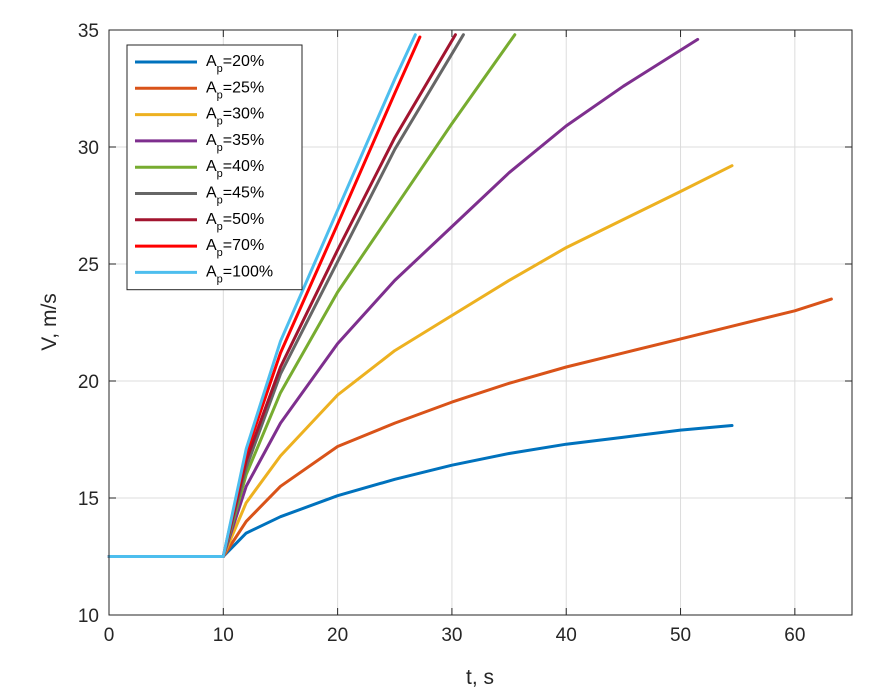 The height and width of the screenshot is (696, 872). Describe the element at coordinates (199, 64) in the screenshot. I see `legend-item: Ap=20%` at that location.